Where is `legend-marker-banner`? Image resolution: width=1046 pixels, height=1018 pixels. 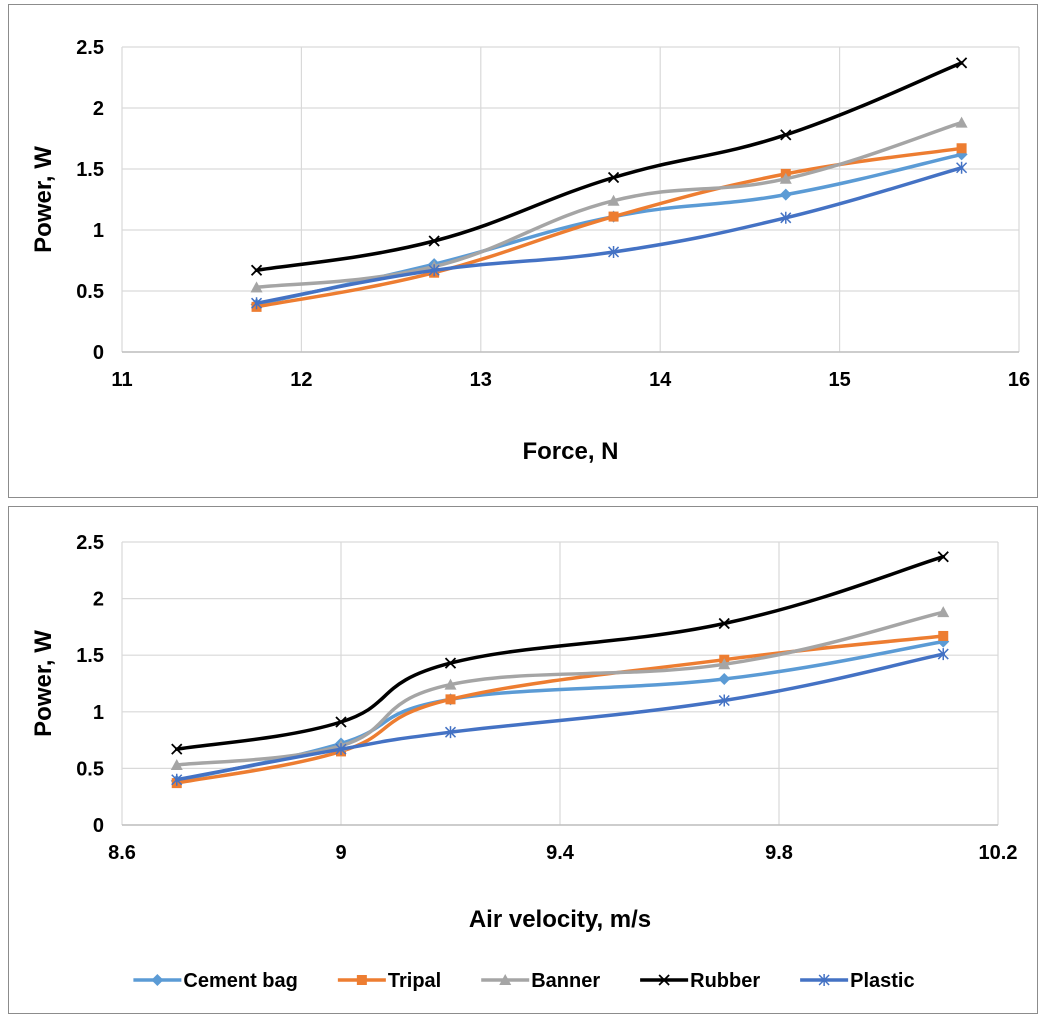 legend-marker-banner is located at coordinates (505, 979).